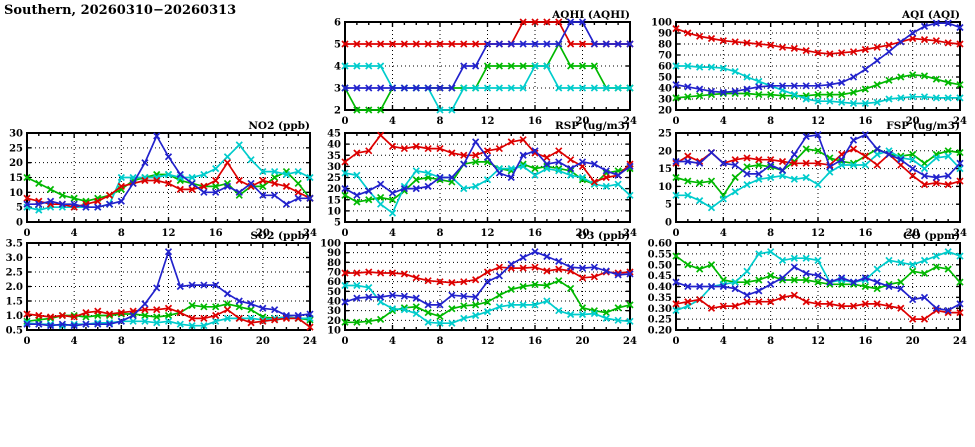 The height and width of the screenshot is (447, 975). What do you see at coordinates (337, 111) in the screenshot?
I see `svg-text: 2` at bounding box center [337, 111].